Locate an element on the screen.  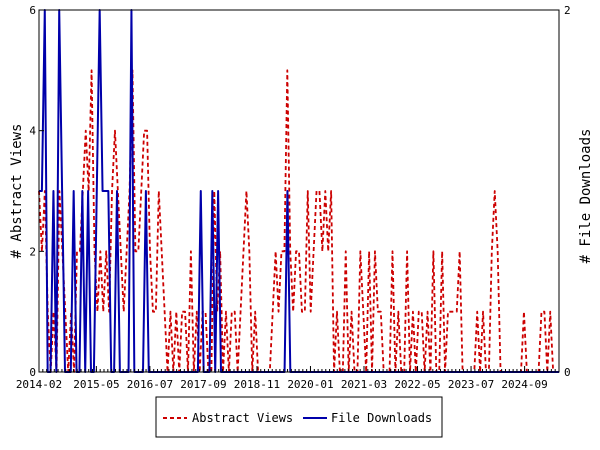
legend-label-abstract-views: Abstract Views is located at coordinates (242, 418).